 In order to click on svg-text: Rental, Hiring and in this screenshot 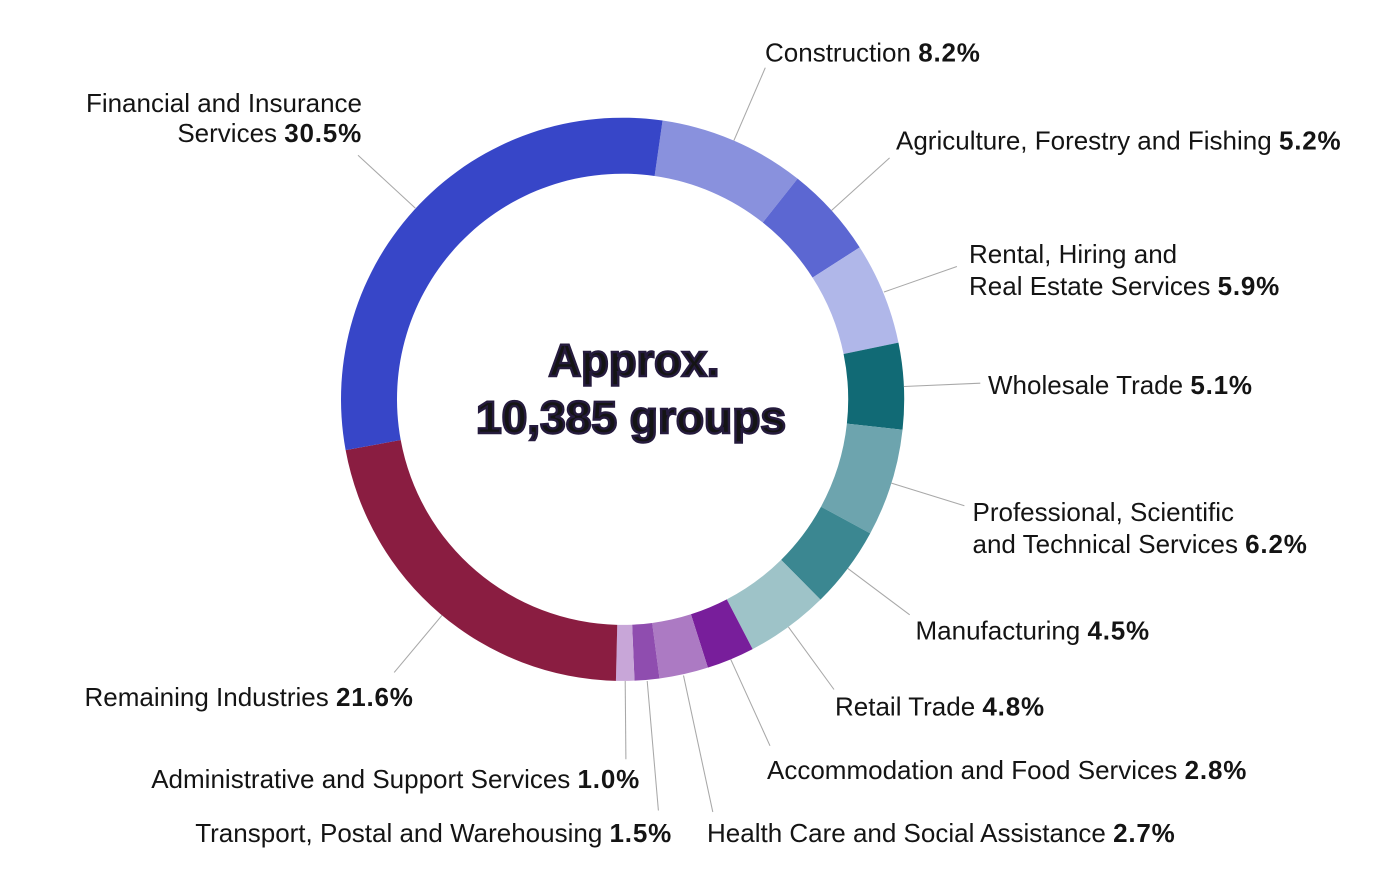, I will do `click(1073, 254)`.